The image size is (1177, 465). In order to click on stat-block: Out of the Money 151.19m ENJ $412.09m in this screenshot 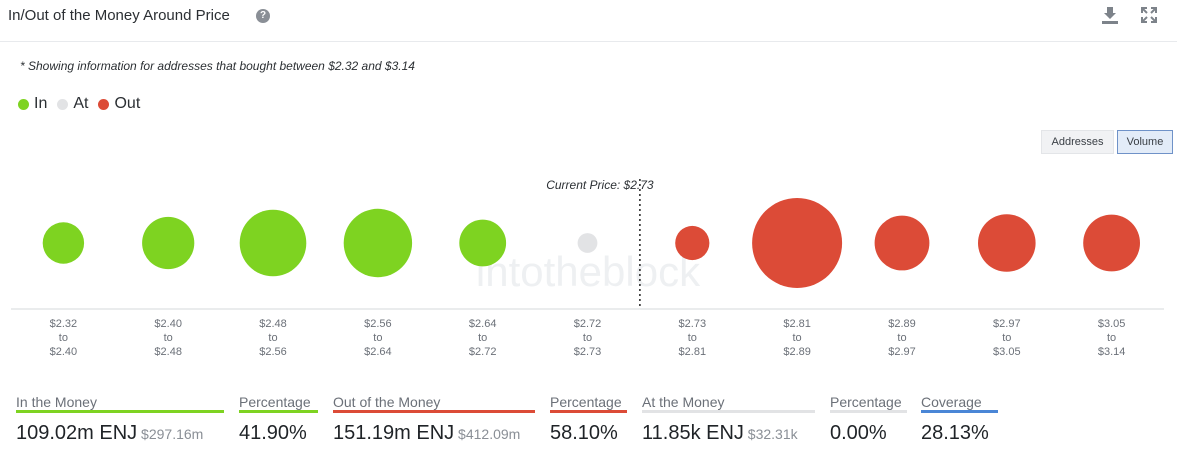, I will do `click(434, 417)`.